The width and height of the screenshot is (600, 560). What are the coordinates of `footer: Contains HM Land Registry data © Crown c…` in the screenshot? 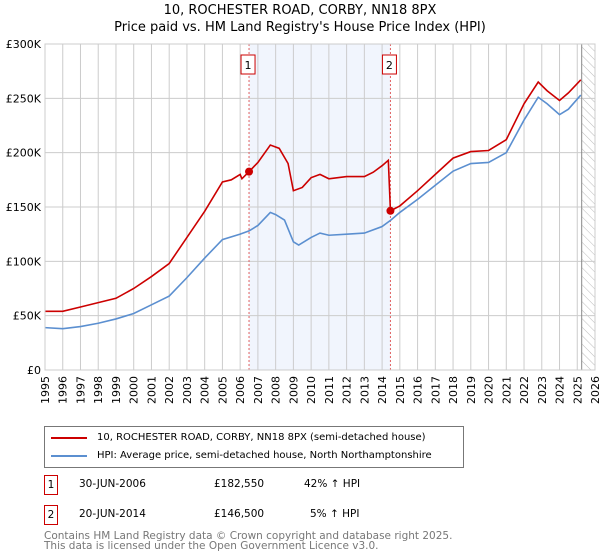 It's located at (248, 541).